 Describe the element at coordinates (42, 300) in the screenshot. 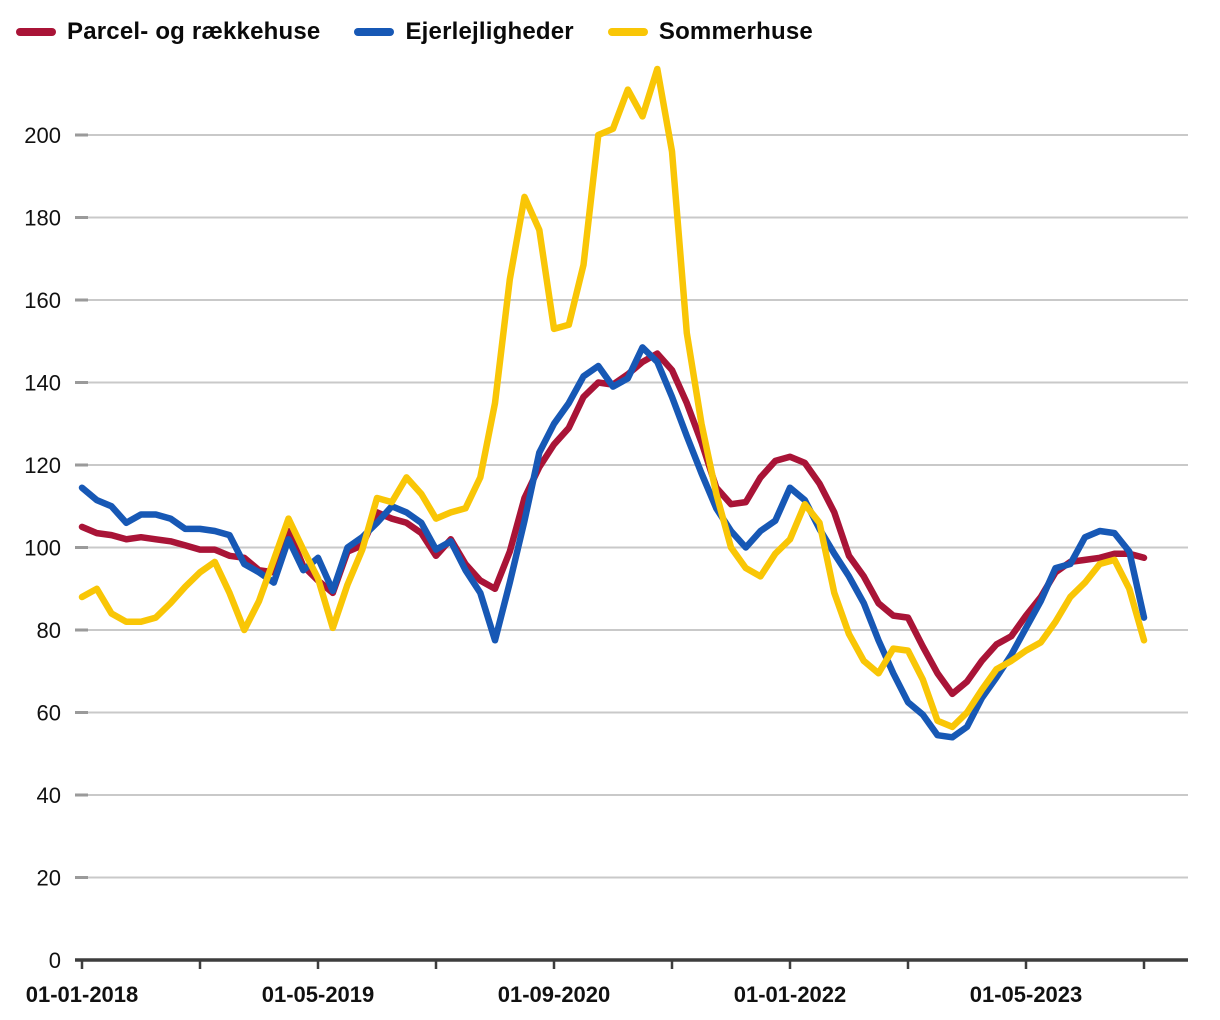

I see `y-axis-tick-label: 160` at that location.